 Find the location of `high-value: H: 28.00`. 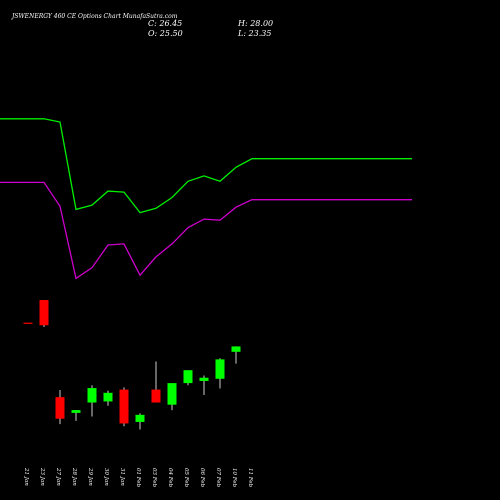

high-value: H: 28.00 is located at coordinates (255, 23).